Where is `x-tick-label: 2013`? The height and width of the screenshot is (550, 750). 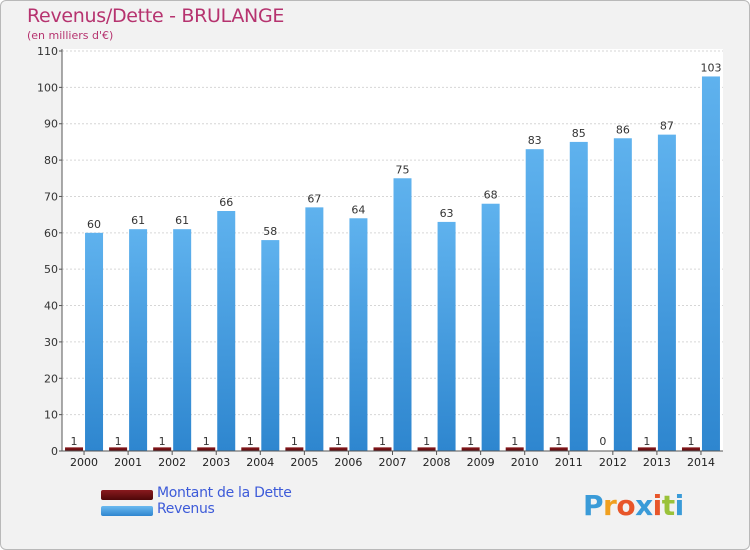 x-tick-label: 2013 is located at coordinates (657, 462).